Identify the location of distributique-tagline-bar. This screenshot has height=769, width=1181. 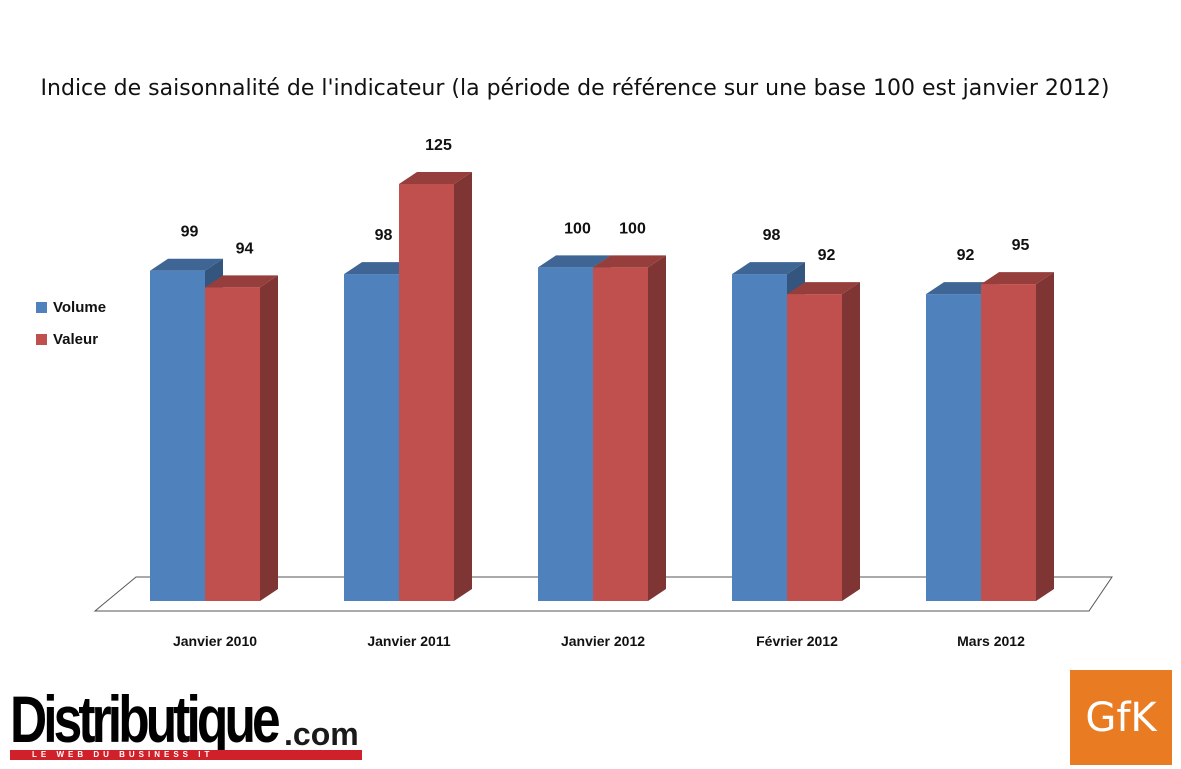
(186, 755).